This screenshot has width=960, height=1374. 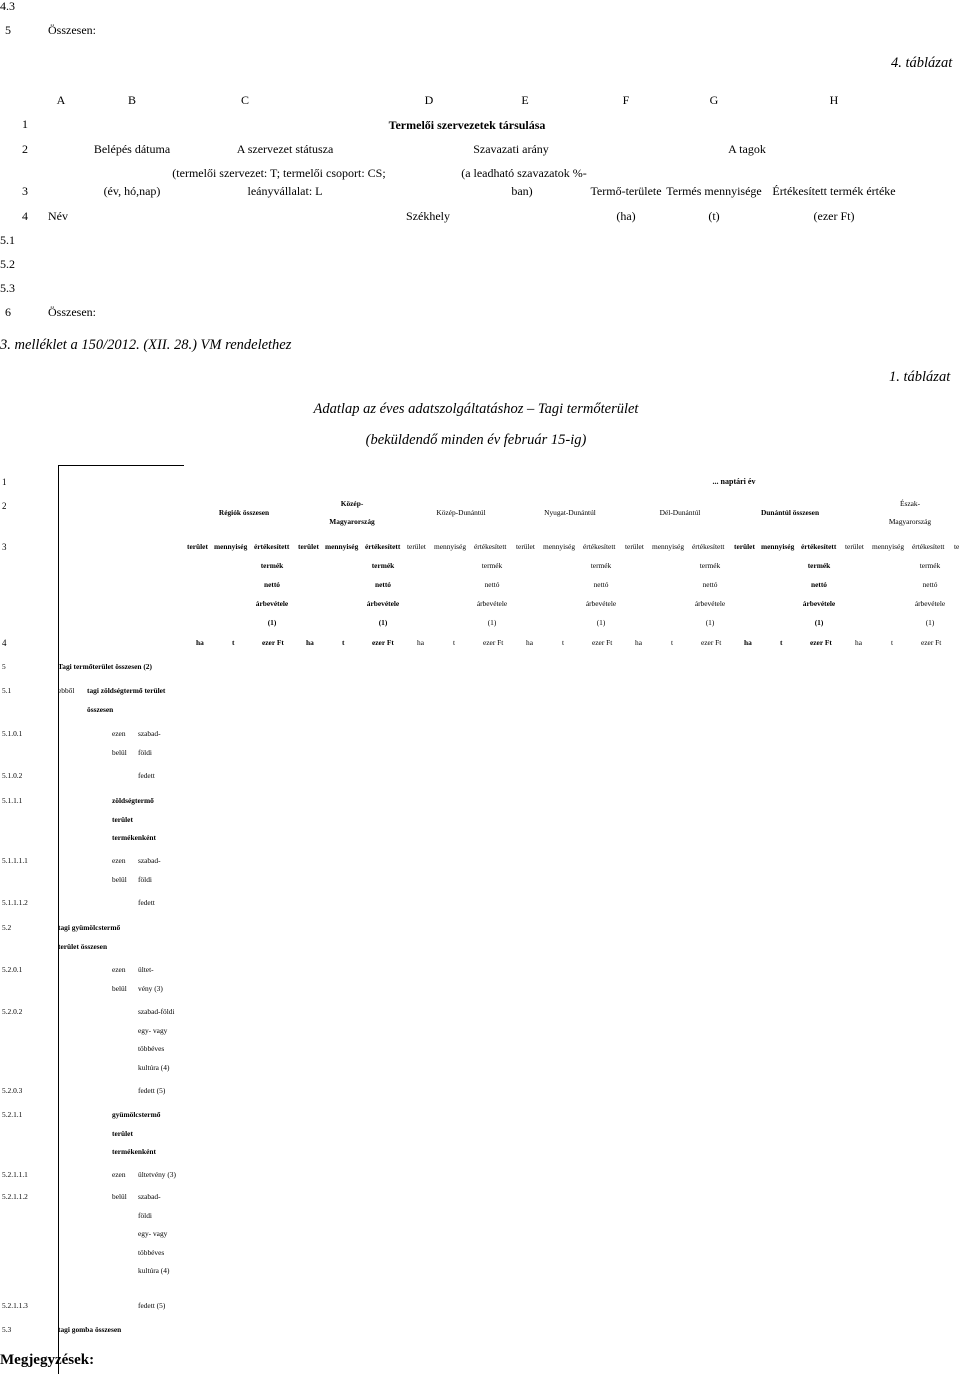 I want to click on column-header-h2: Értékesített termék értéke, so click(x=834, y=191).